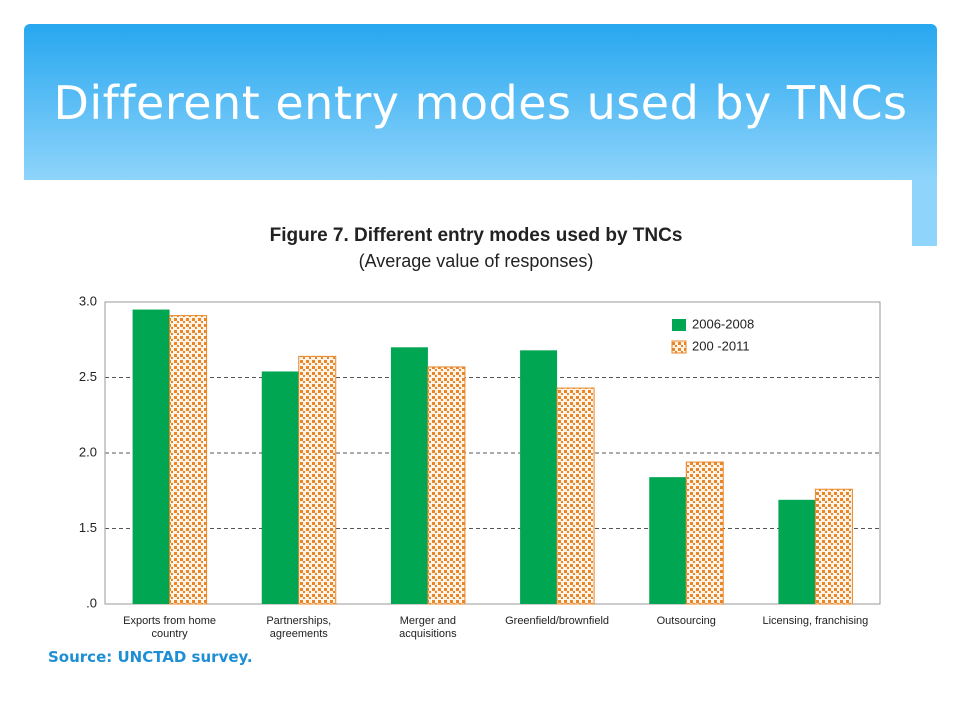 The width and height of the screenshot is (960, 720). What do you see at coordinates (88, 376) in the screenshot?
I see `y-tick-label: 2.5` at bounding box center [88, 376].